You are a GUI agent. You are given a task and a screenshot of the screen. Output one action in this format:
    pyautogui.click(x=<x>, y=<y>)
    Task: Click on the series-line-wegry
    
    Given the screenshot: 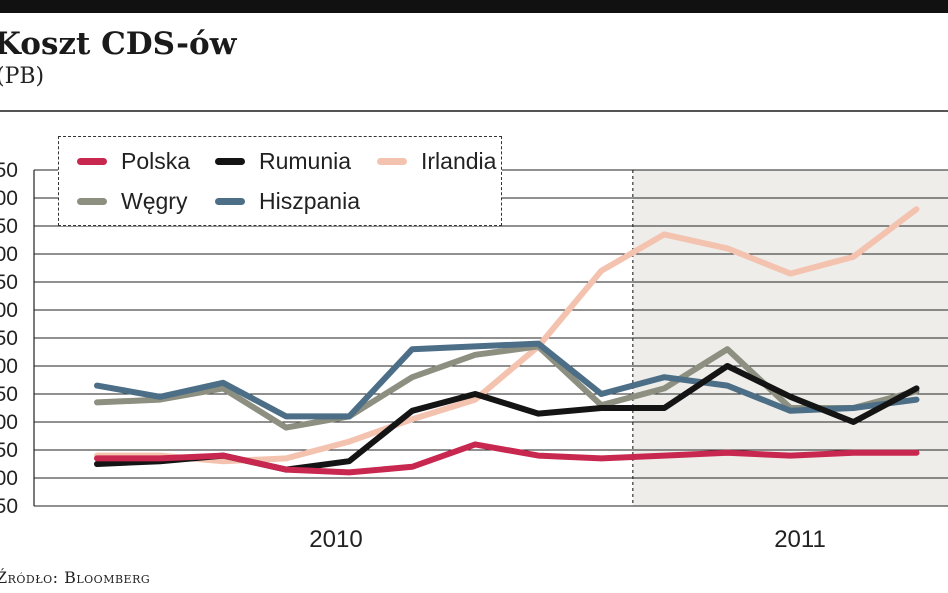 What is the action you would take?
    pyautogui.click(x=507, y=387)
    